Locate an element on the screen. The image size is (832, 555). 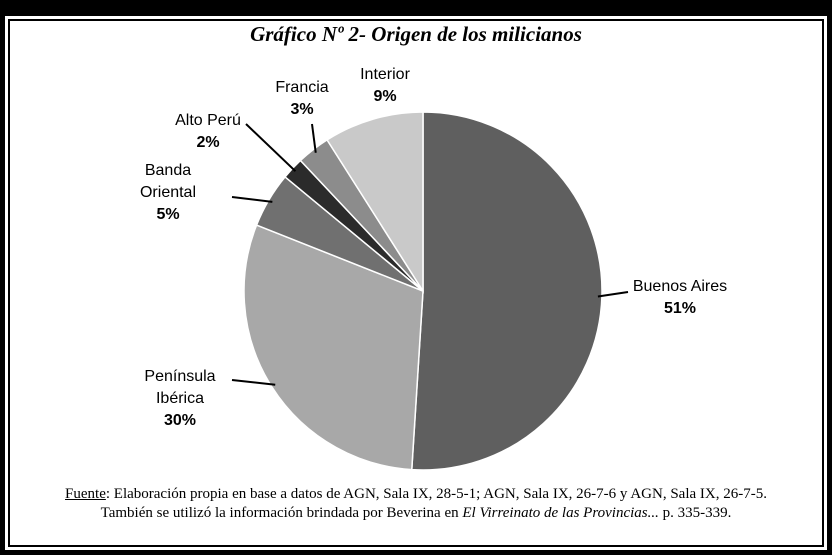
slice-label: Península Ibérica 30% is located at coordinates (180, 399).